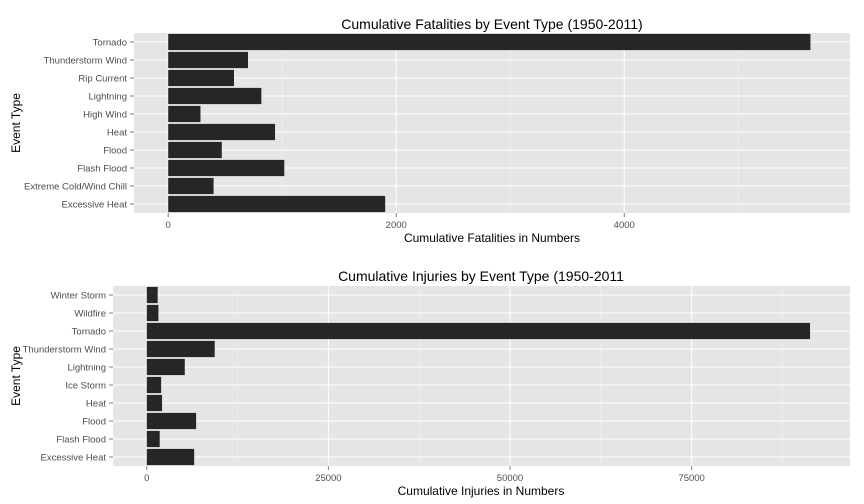 This screenshot has width=864, height=504. Describe the element at coordinates (75, 187) in the screenshot. I see `category-label-extreme-cold-wind-chill: Extreme Cold/Wind Chill` at that location.